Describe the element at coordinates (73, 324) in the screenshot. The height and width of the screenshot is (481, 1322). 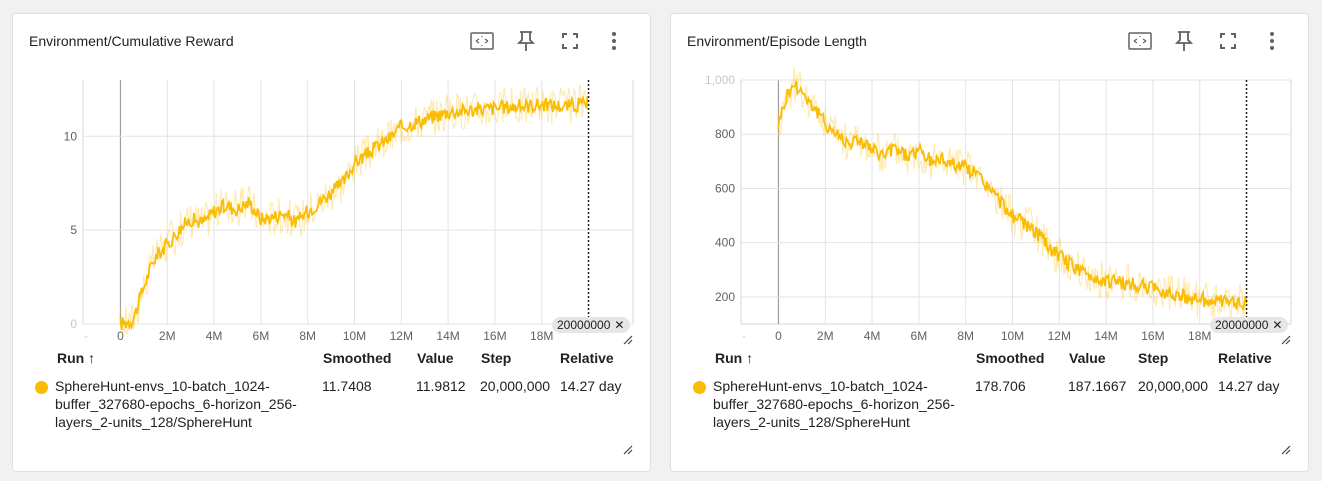
I see `y-tick-label: 0` at that location.